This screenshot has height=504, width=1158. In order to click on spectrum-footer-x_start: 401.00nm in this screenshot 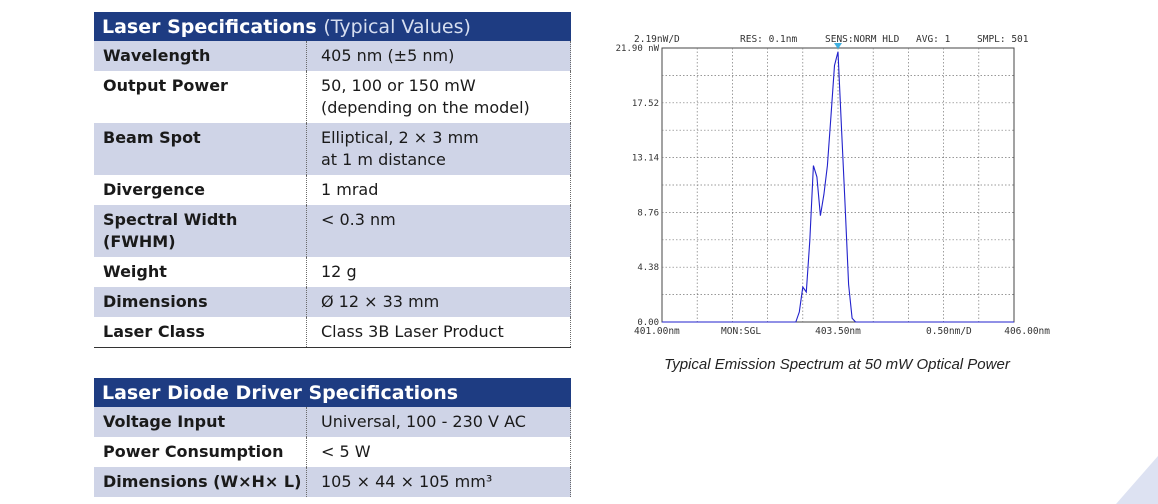, I will do `click(657, 331)`.